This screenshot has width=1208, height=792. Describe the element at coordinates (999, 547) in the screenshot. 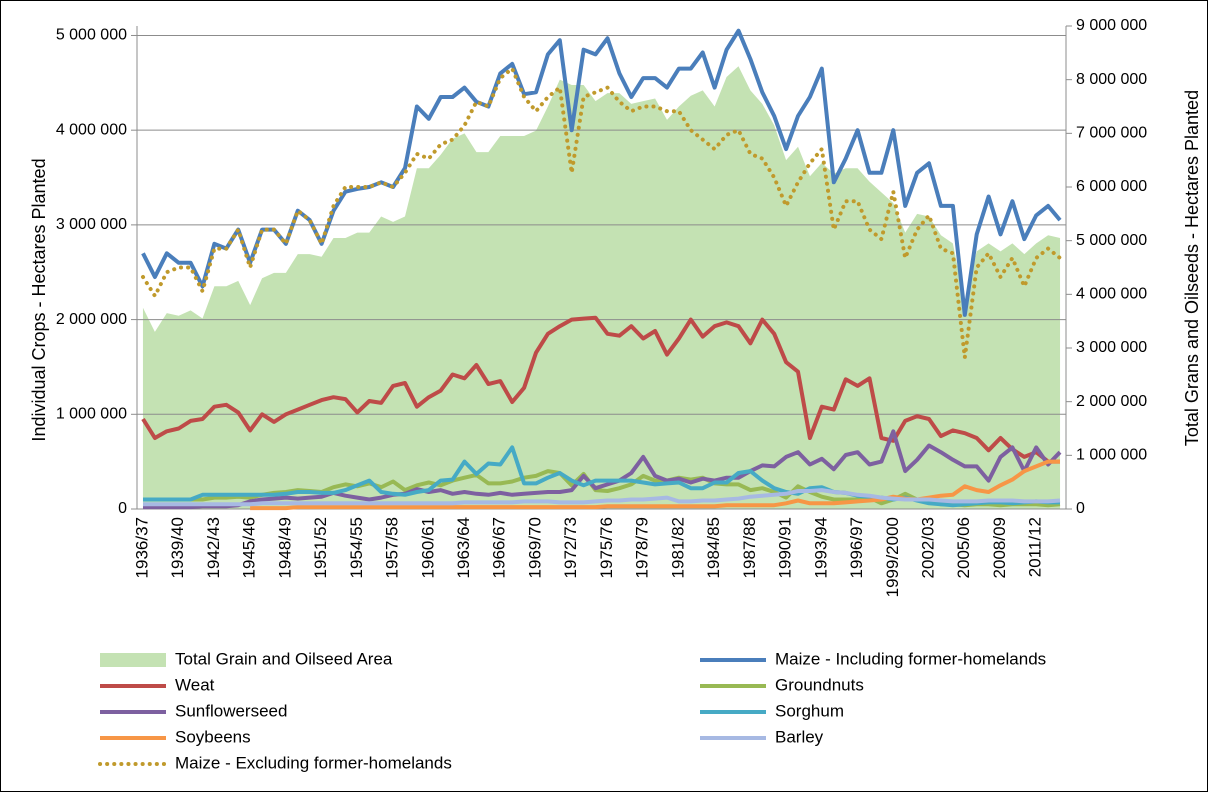

I see `x-tick-label: 2008/09` at that location.